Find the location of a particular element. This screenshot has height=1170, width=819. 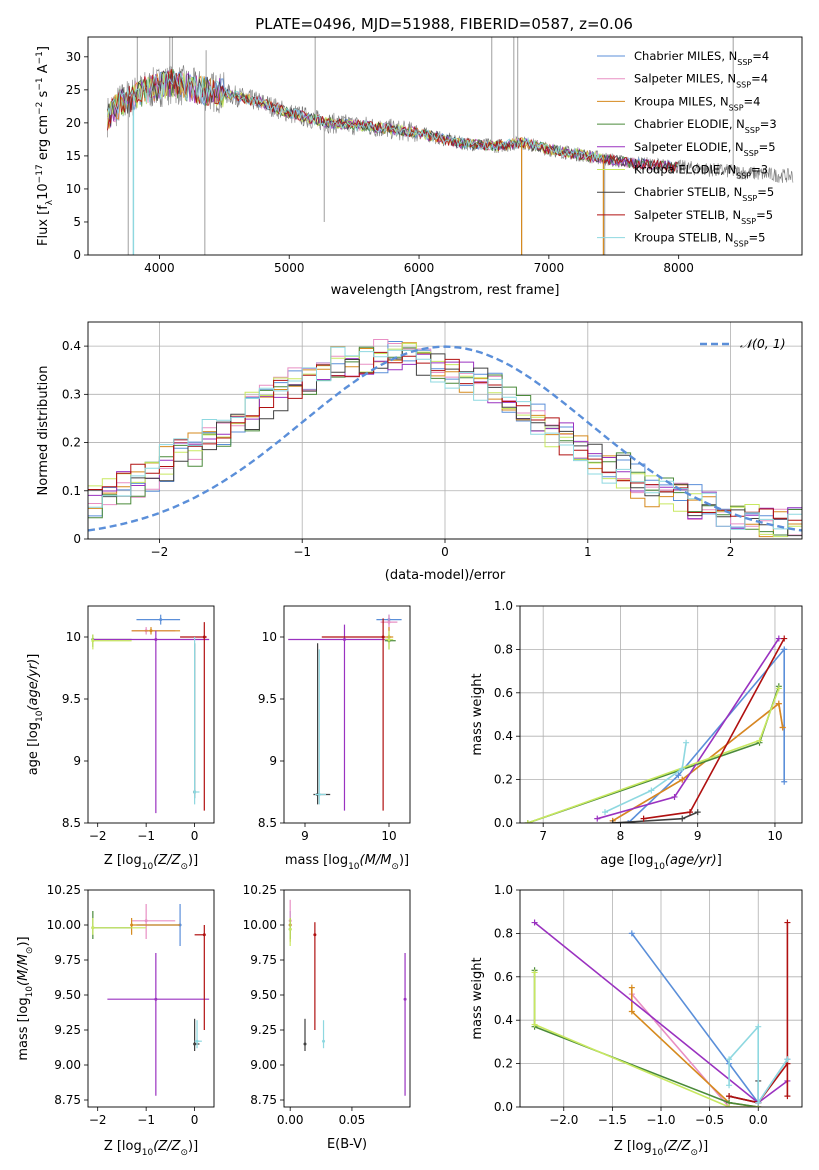

legend-name: Salpeter MILES, N is located at coordinates (685, 79).